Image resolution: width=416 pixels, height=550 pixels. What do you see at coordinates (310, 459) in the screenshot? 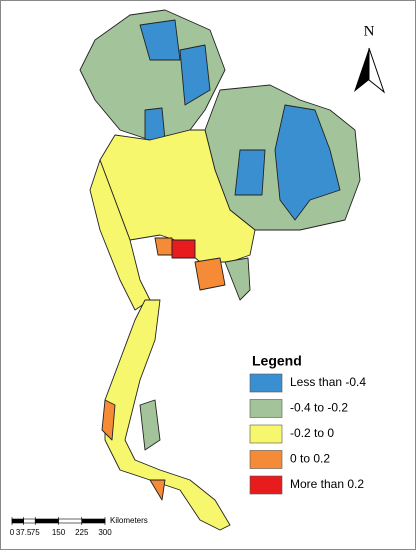
I see `legend-label: 0 to 0.2` at bounding box center [310, 459].